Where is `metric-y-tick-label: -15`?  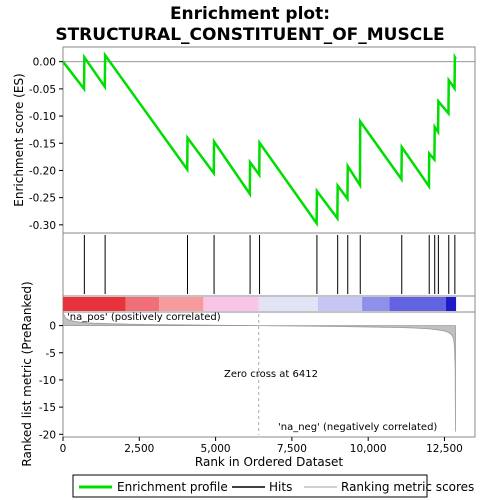
metric-y-tick-label: -15 is located at coordinates (47, 408).